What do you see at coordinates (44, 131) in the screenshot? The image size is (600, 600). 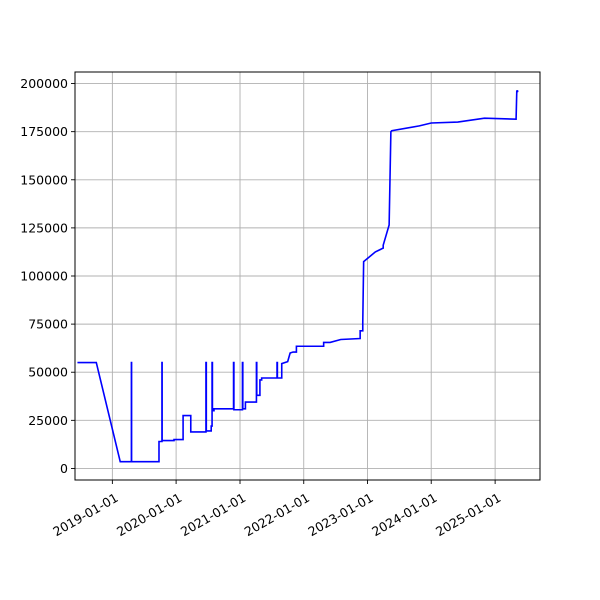 I see `y-tick-label: 175000` at bounding box center [44, 131].